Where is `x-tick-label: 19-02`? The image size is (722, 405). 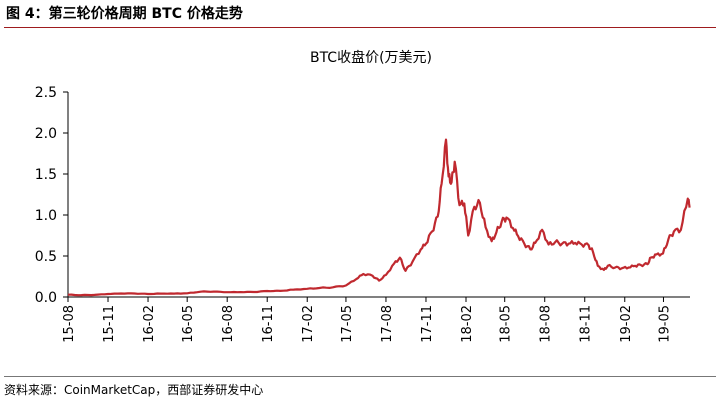 x-tick-label: 19-02 is located at coordinates (626, 324).